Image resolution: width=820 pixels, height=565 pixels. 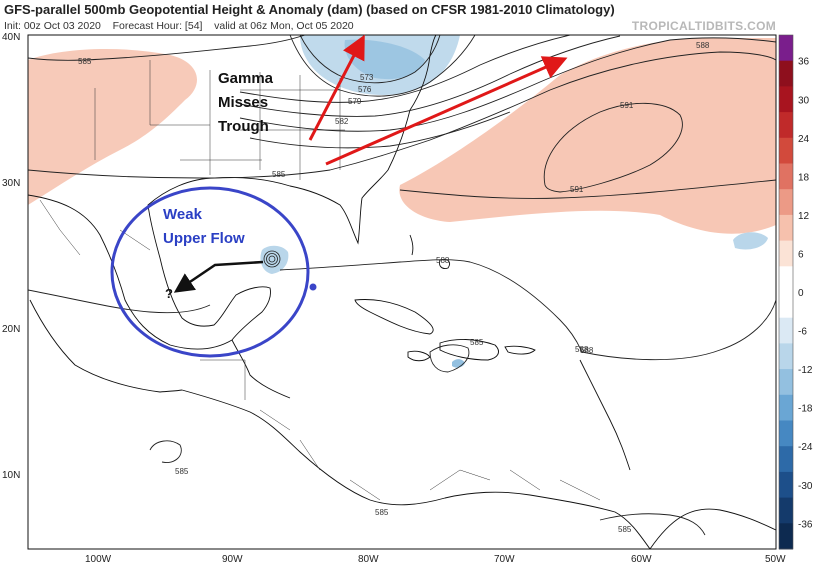 What do you see at coordinates (11, 183) in the screenshot?
I see `lat-label: 30N` at bounding box center [11, 183].